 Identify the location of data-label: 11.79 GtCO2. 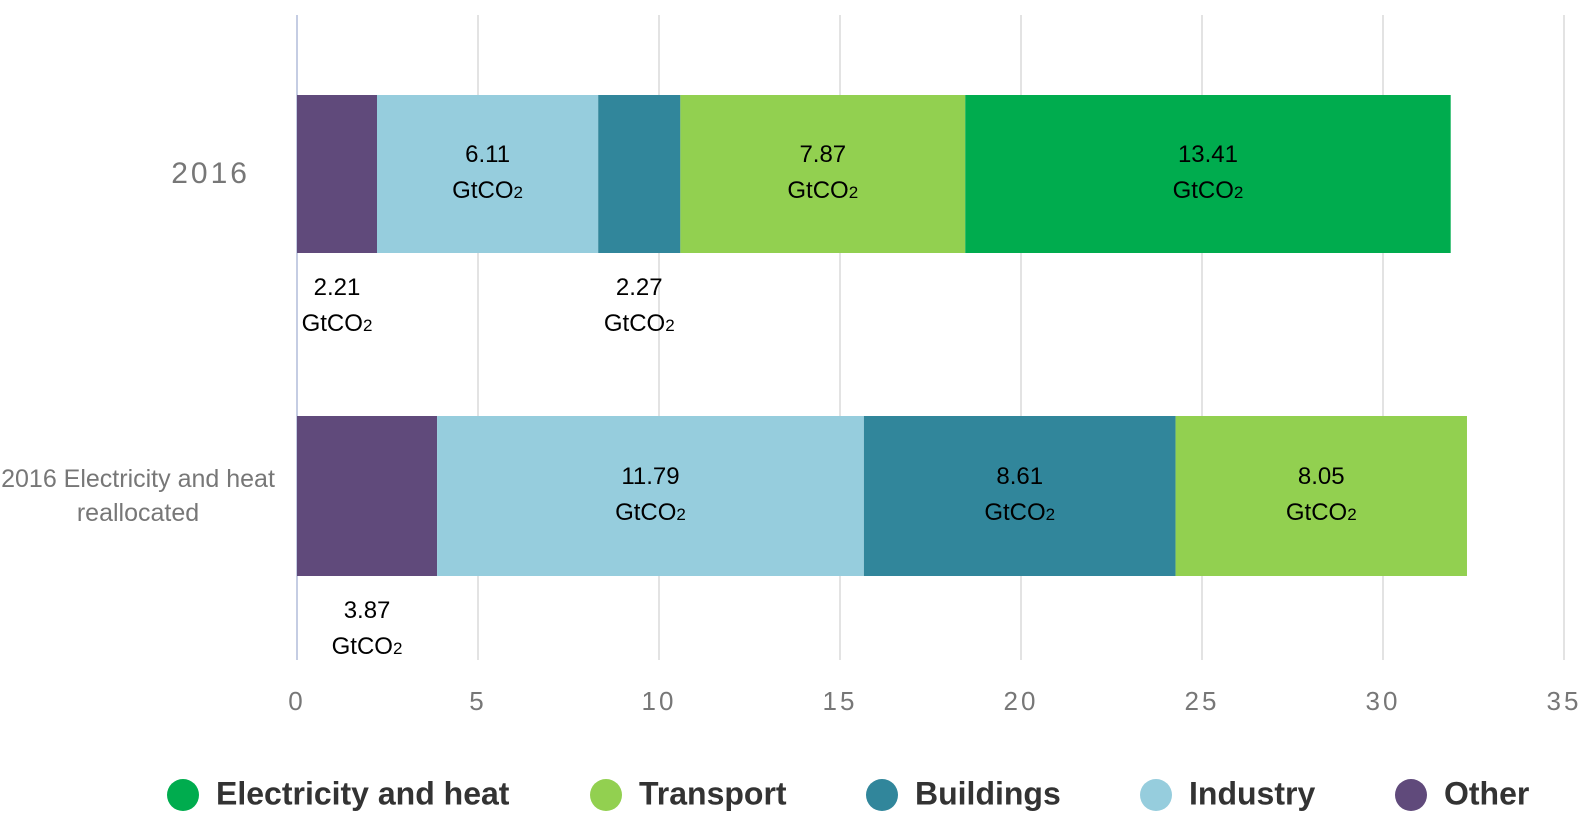
(650, 494).